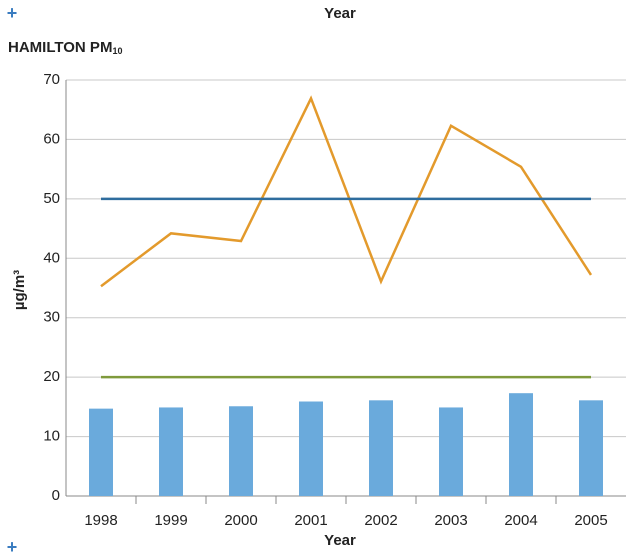 This screenshot has width=630, height=554. I want to click on chart-title: HAMILTON PM10, so click(65, 47).